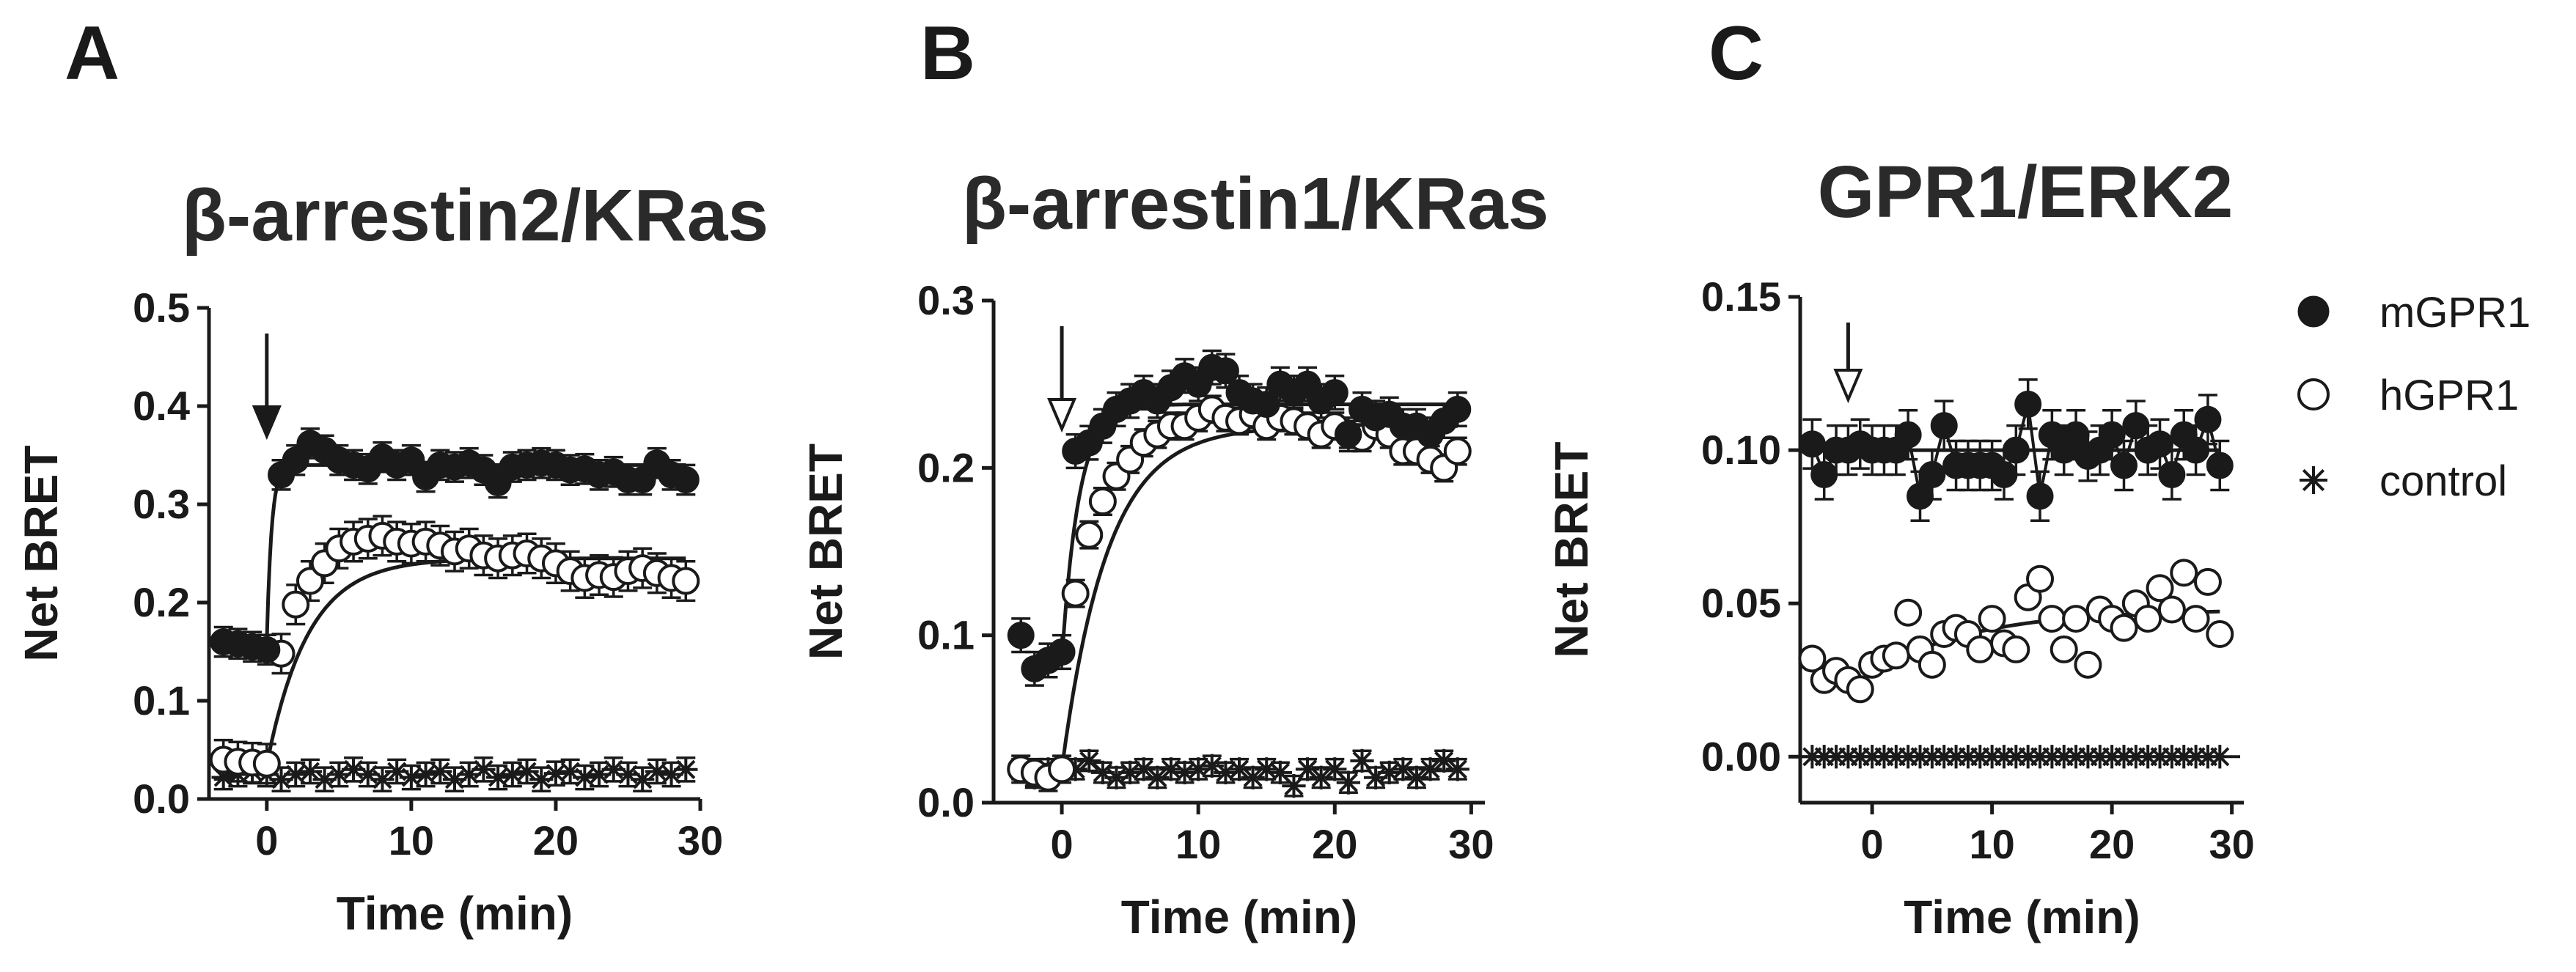 This screenshot has height=972, width=2576. Describe the element at coordinates (1741, 296) in the screenshot. I see `y-tick-label: 0.15` at that location.